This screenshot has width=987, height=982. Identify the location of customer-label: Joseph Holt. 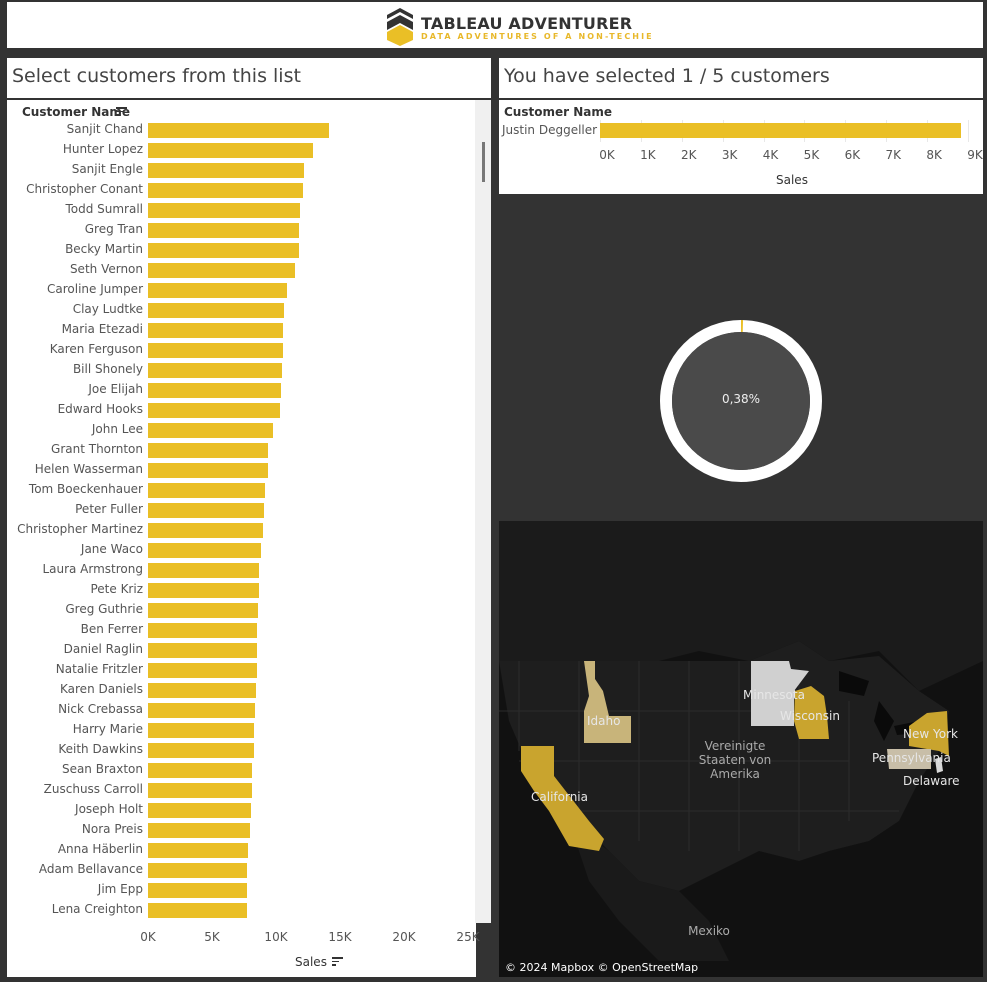
(109, 809).